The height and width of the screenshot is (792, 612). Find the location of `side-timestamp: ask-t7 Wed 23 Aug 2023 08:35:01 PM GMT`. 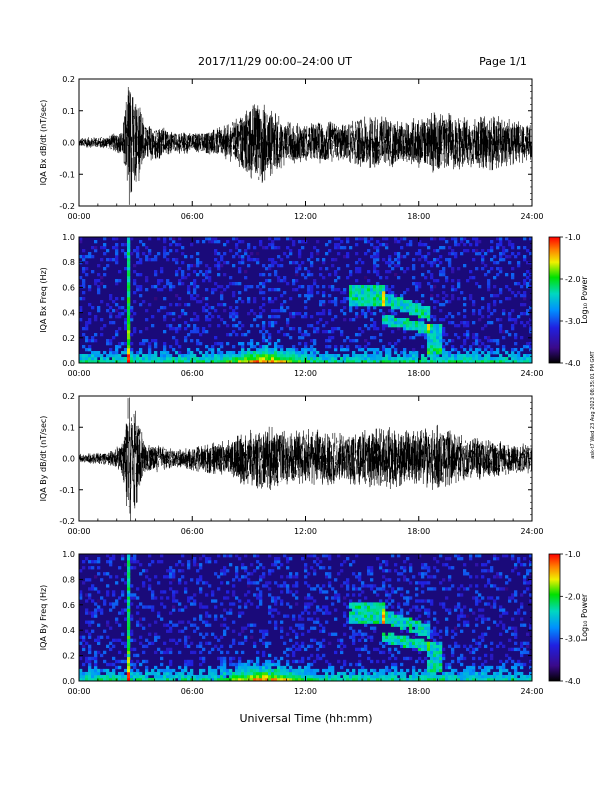

side-timestamp: ask-t7 Wed 23 Aug 2023 08:35:01 PM GMT is located at coordinates (593, 404).